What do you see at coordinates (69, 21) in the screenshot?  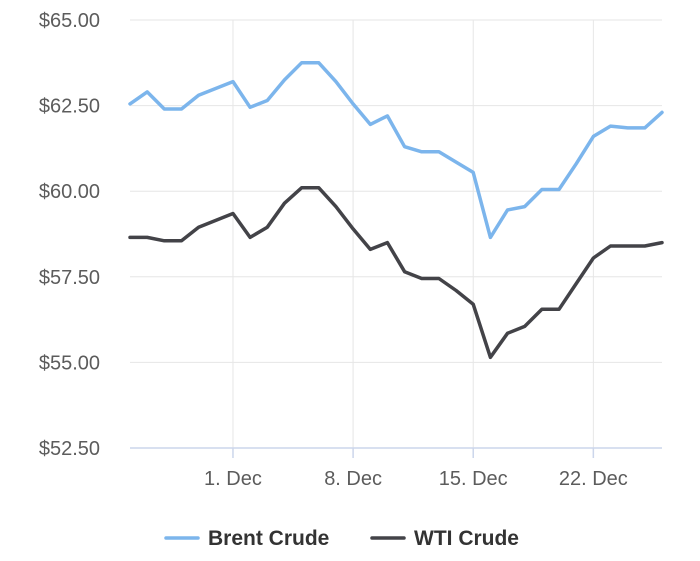 I see `y-tick-label: $65.00` at bounding box center [69, 21].